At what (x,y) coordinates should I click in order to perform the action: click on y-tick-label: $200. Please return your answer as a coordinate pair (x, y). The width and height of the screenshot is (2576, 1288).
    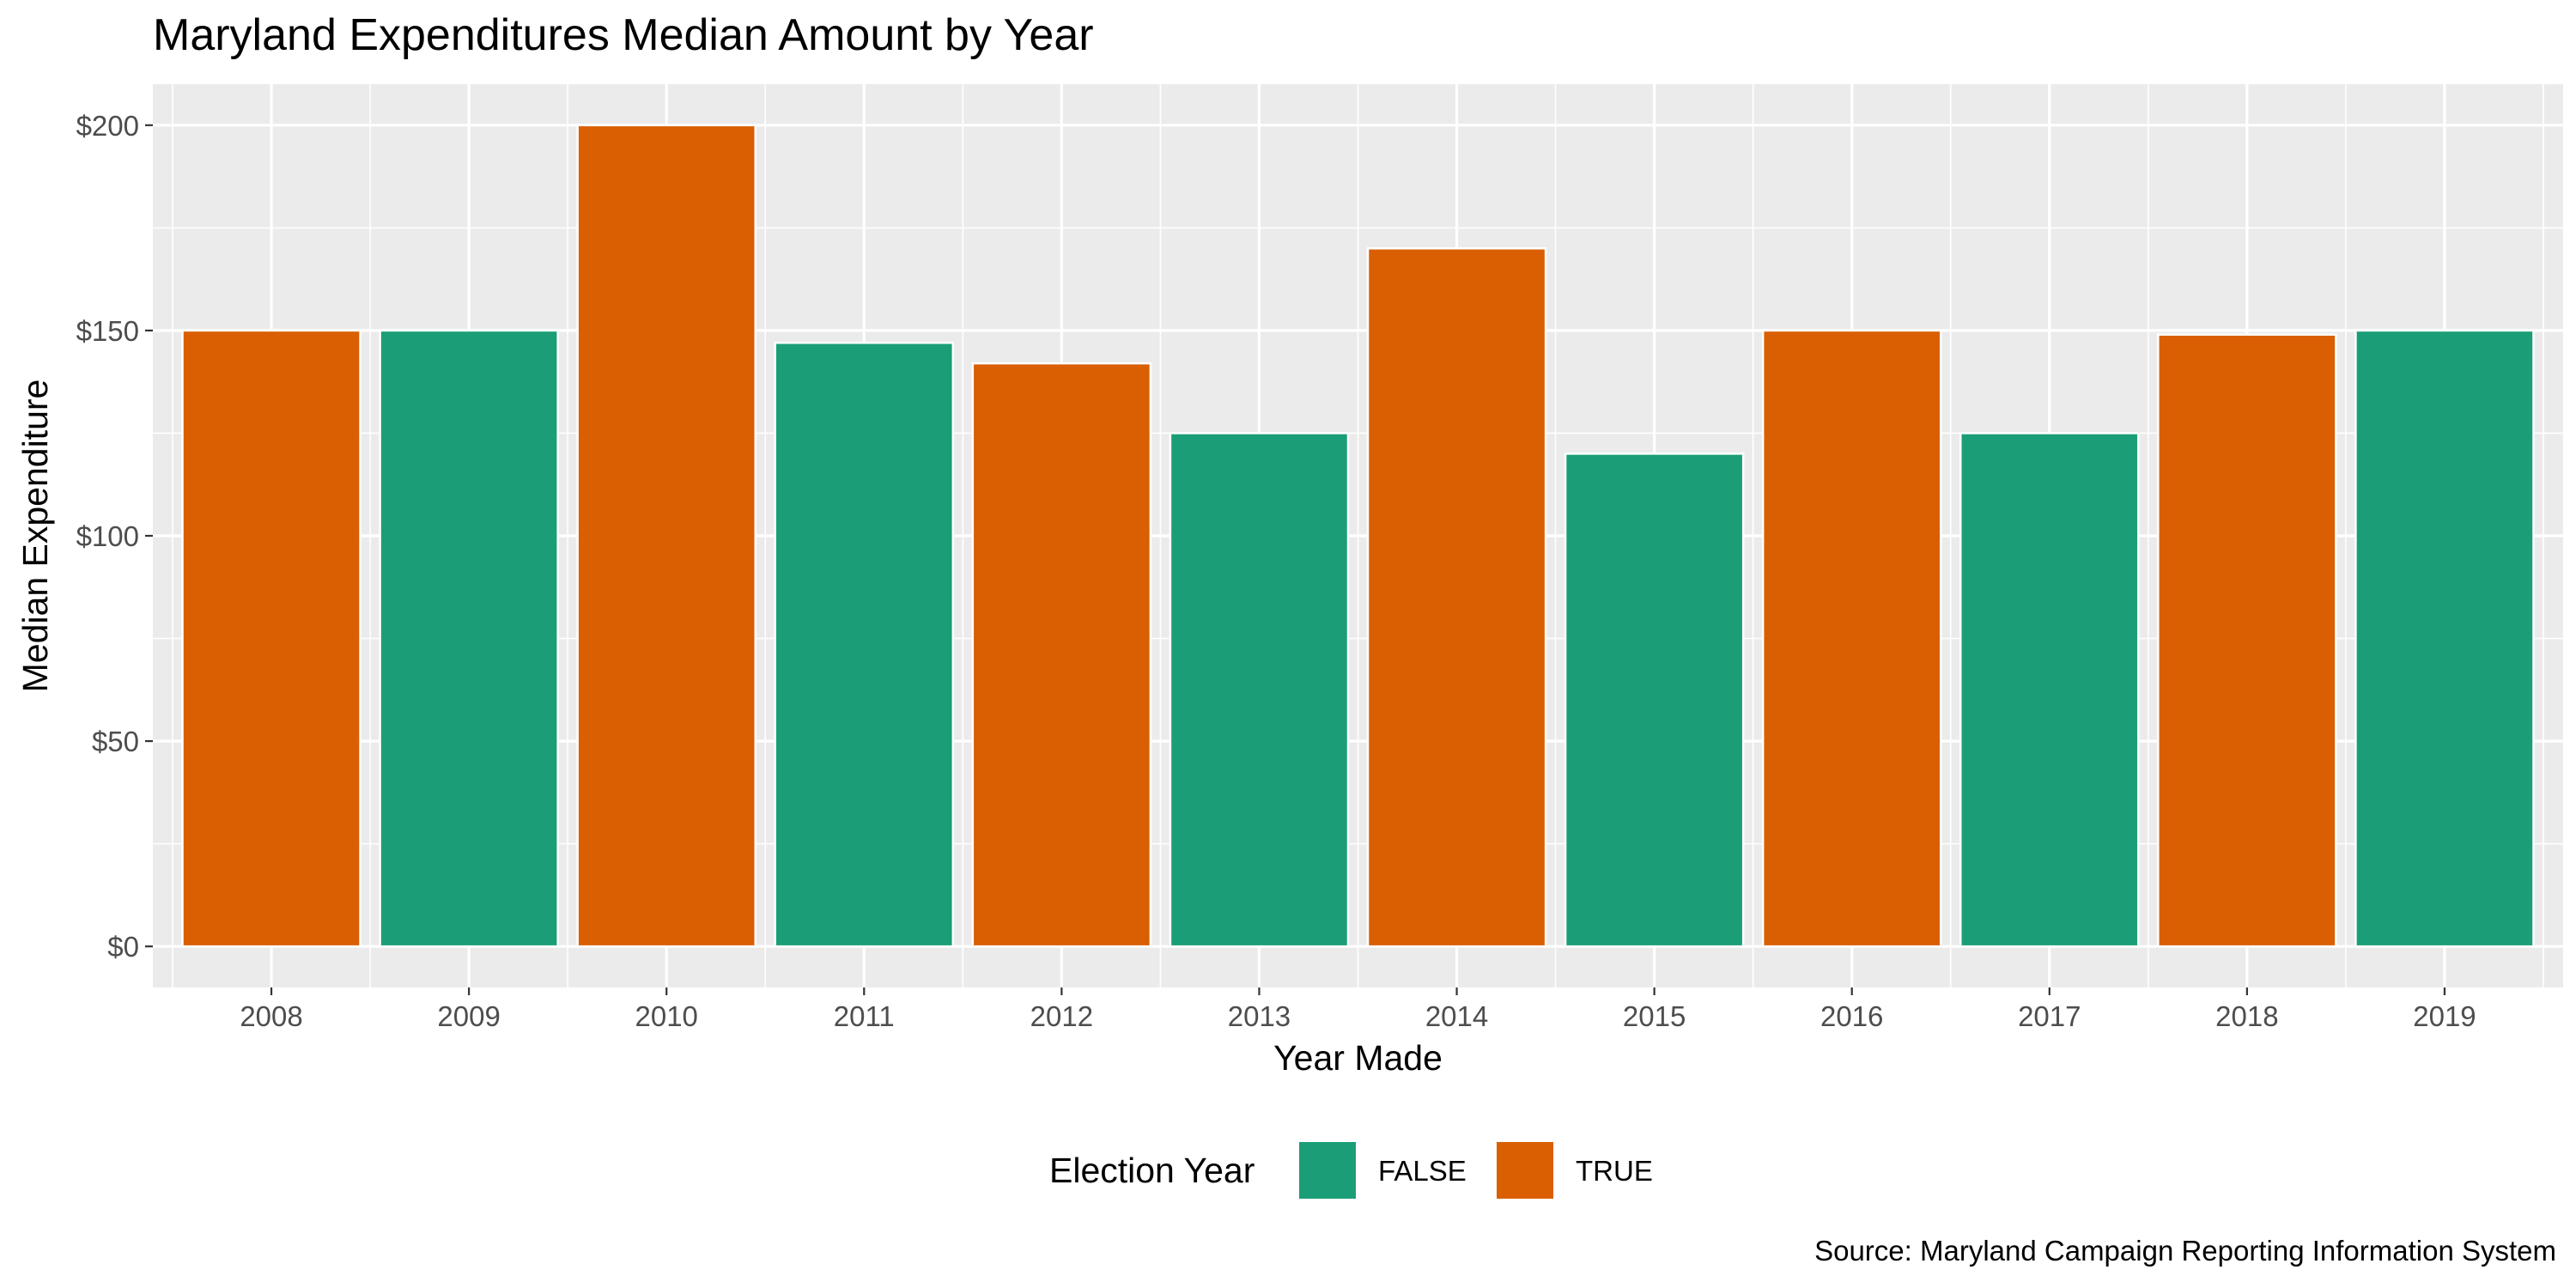
    Looking at the image, I should click on (107, 126).